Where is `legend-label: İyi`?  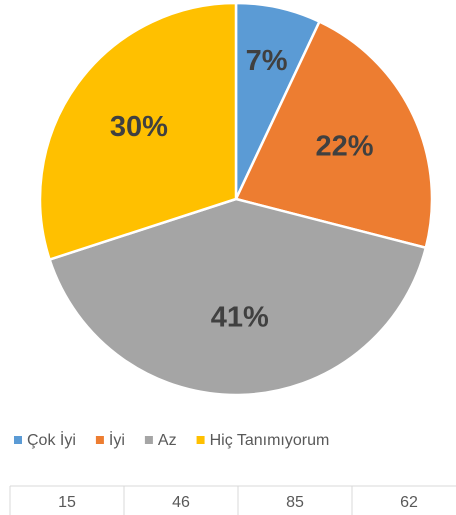 legend-label: İyi is located at coordinates (117, 439).